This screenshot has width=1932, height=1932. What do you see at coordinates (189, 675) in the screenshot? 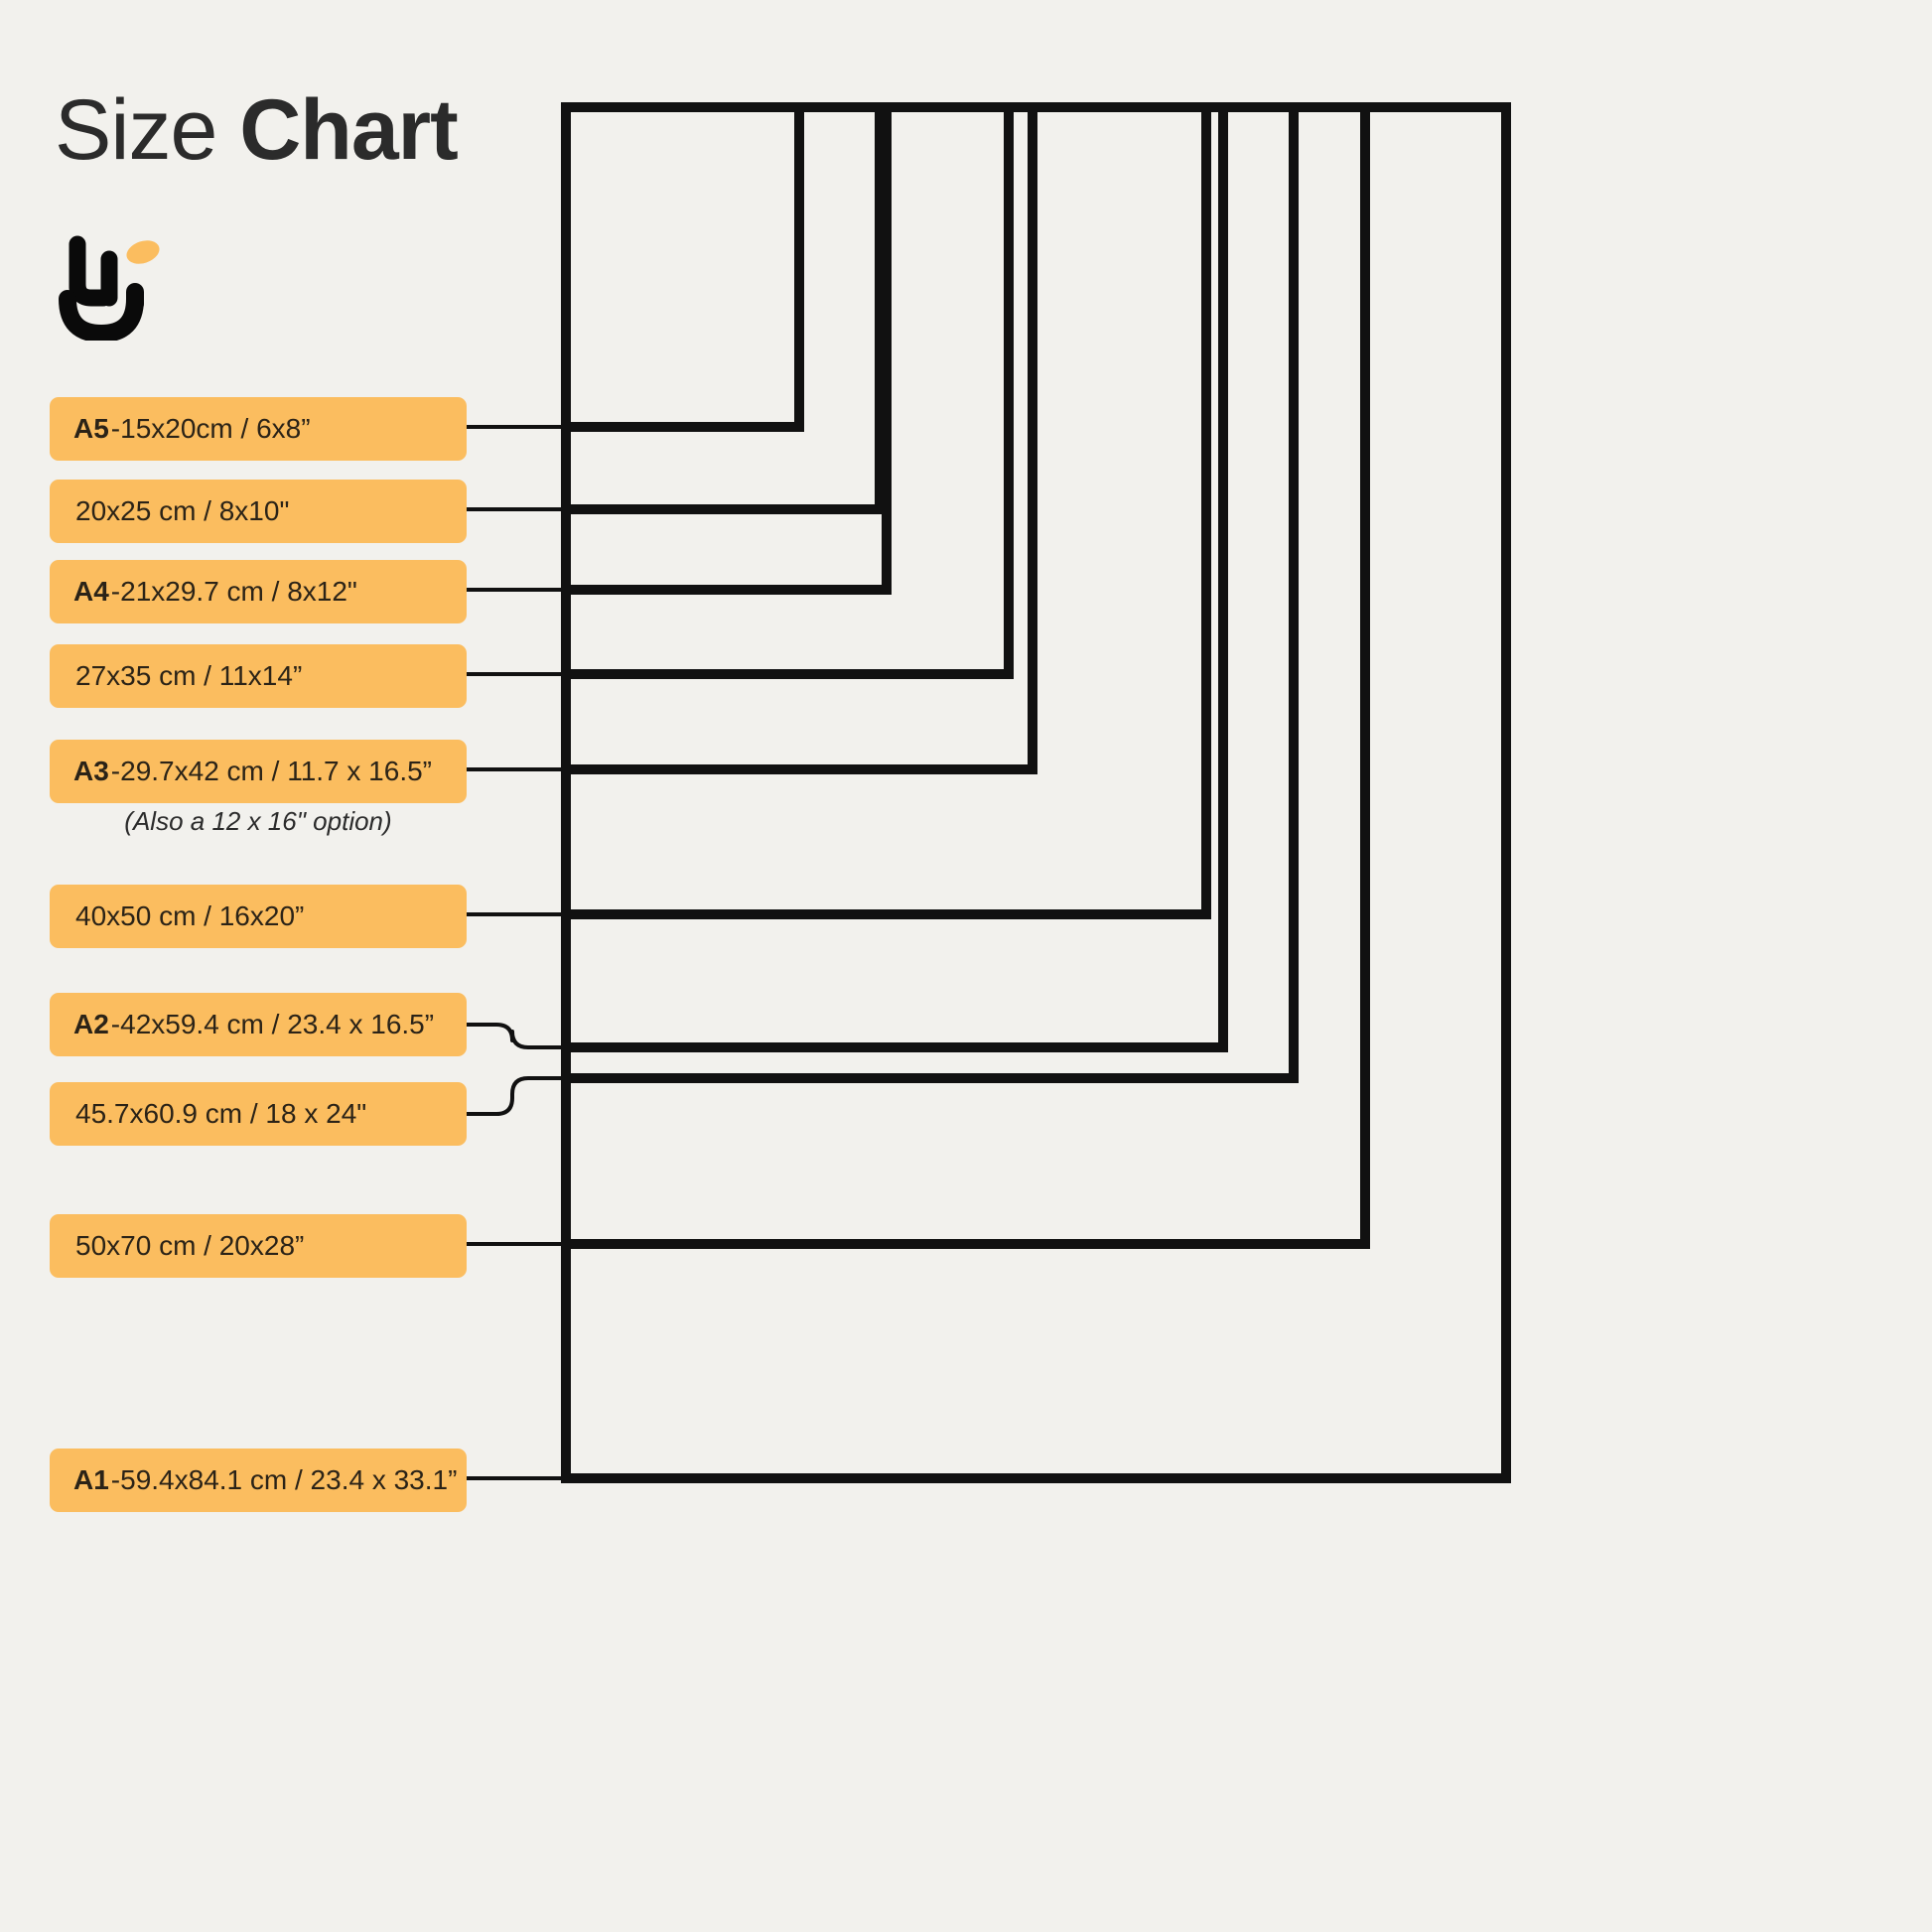
I see `size-text: 27x35 cm / 11x14”` at bounding box center [189, 675].